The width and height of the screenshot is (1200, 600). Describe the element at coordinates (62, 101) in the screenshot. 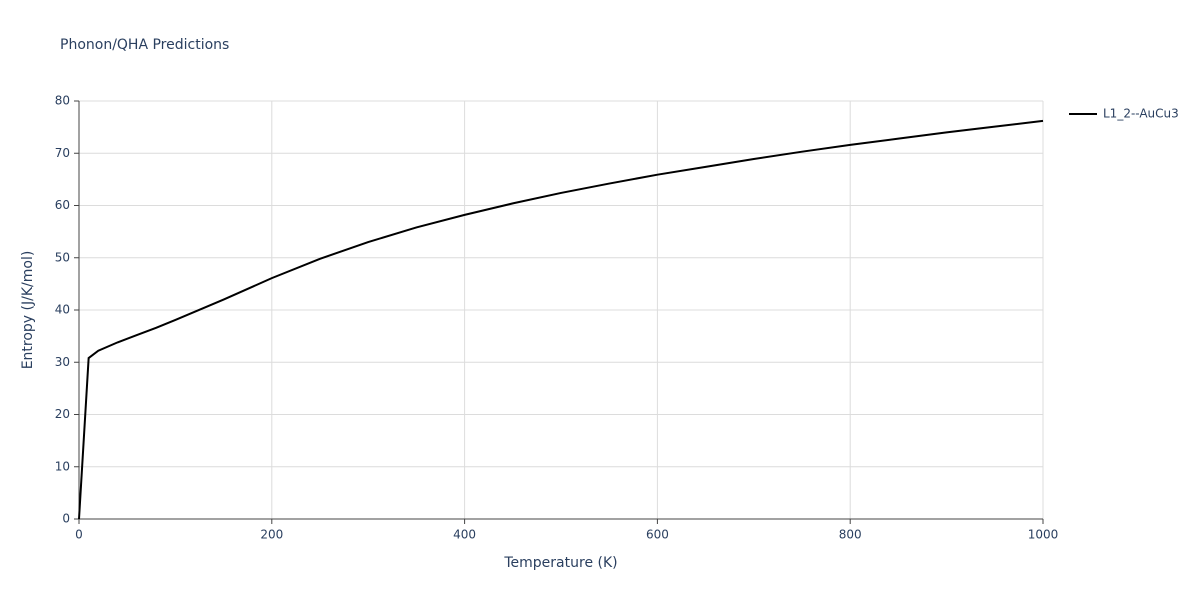

I see `y-tick-label: 80` at that location.